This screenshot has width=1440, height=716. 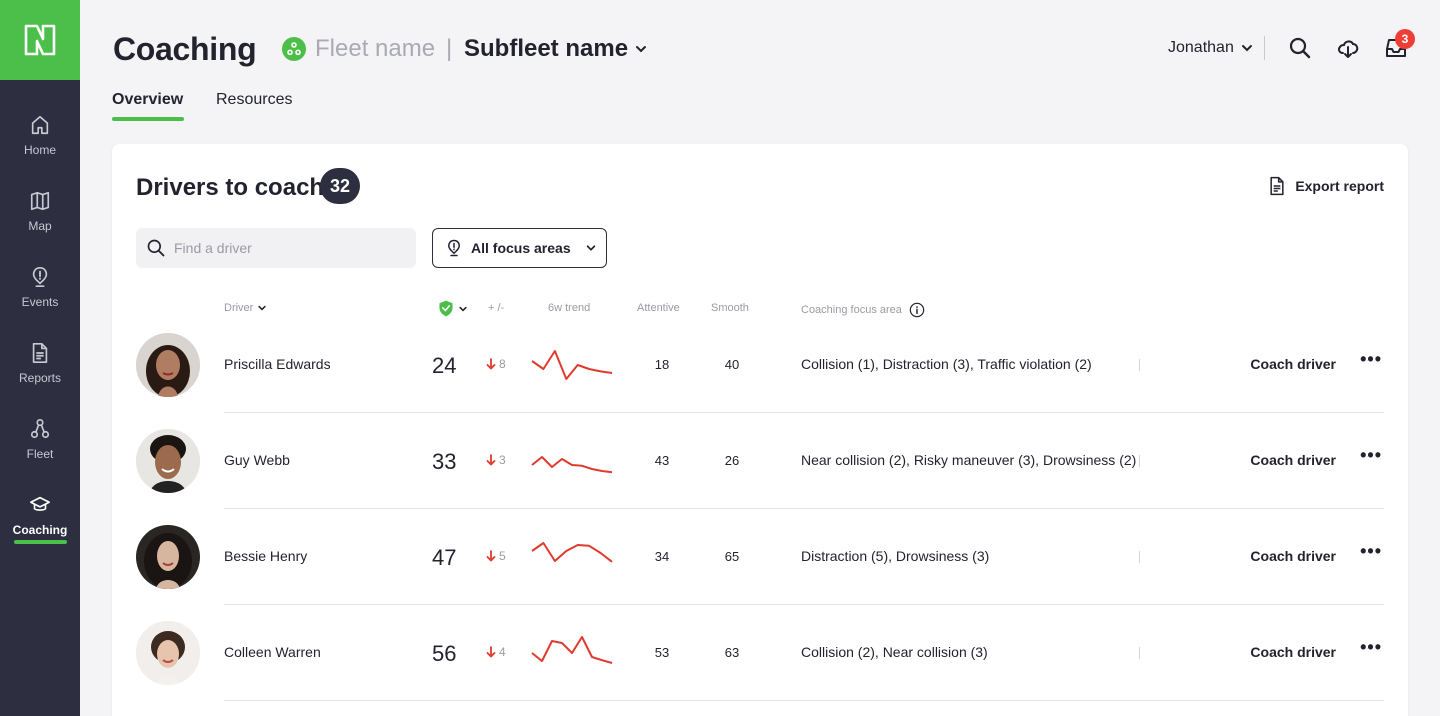 I want to click on column-label: Driver, so click(x=239, y=308).